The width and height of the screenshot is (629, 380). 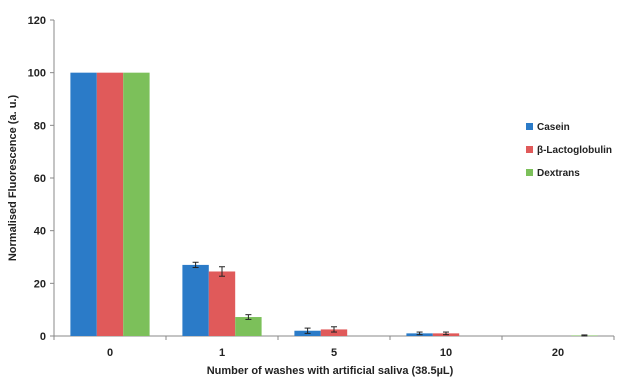 I want to click on legend-label: Casein, so click(x=553, y=127).